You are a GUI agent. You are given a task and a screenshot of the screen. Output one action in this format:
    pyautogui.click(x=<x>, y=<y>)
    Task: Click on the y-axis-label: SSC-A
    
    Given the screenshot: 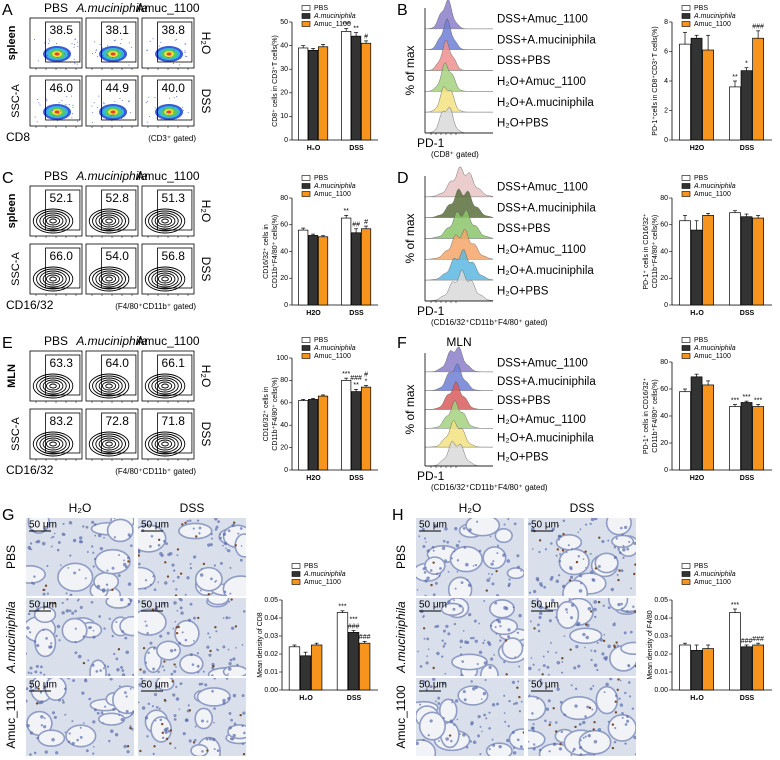 What is the action you would take?
    pyautogui.click(x=16, y=269)
    